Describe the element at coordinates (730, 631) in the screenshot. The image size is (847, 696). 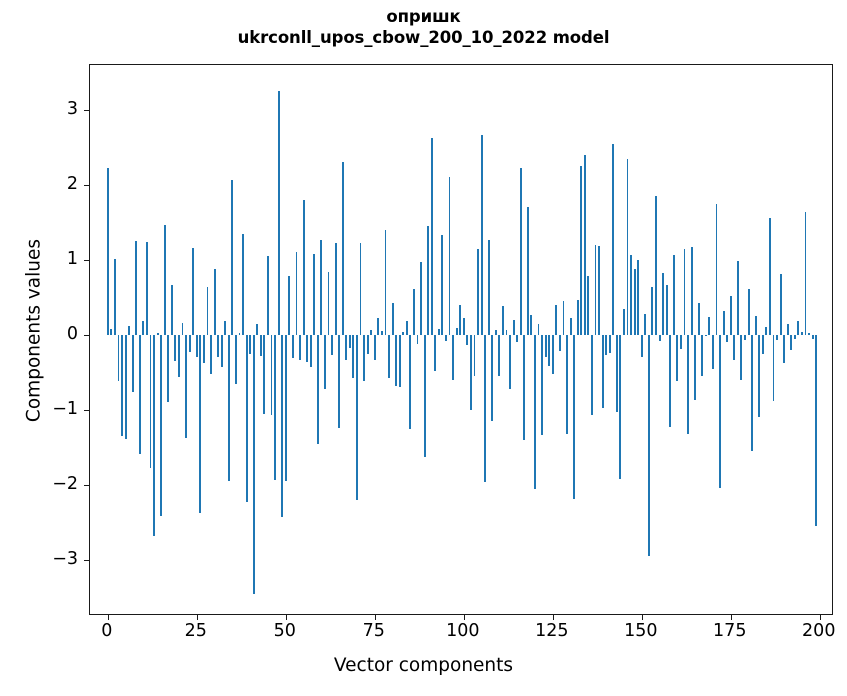
I see `x-axis-tick-label: 175` at that location.